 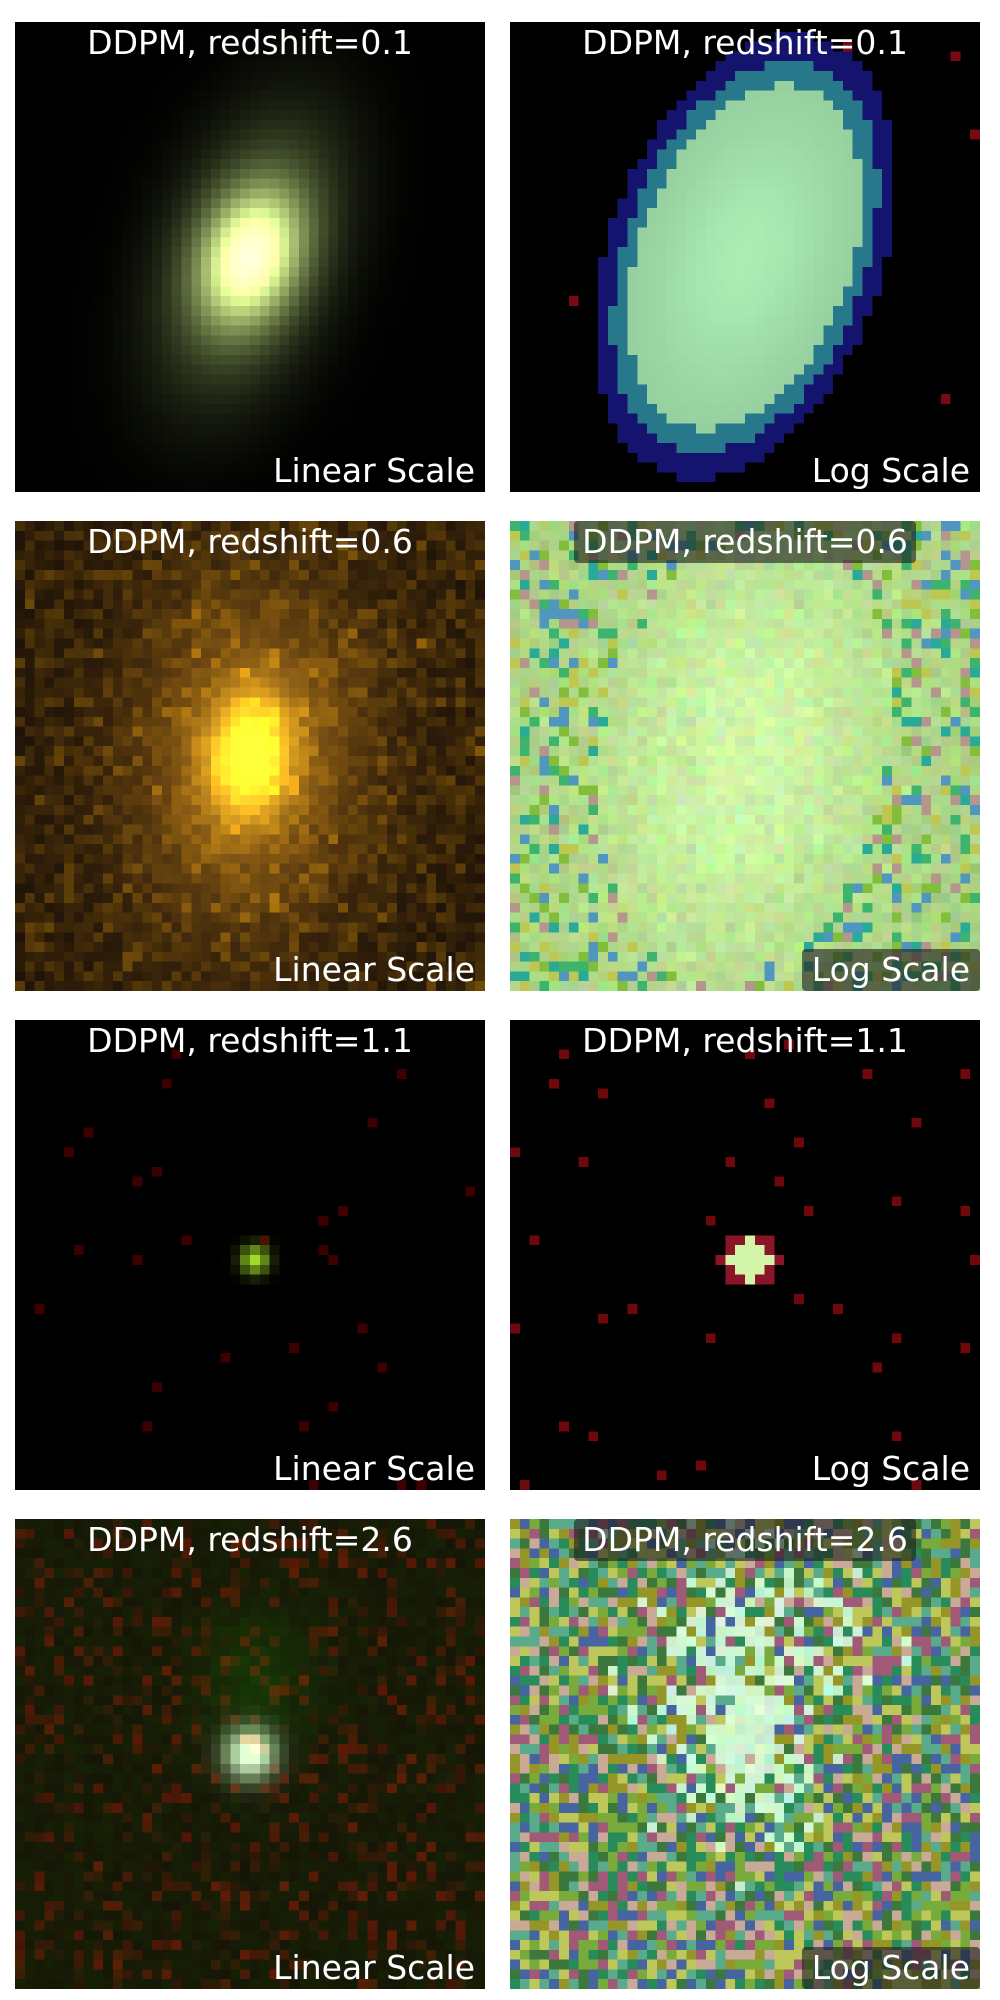 I want to click on panel-log-redshift-0.1: DDPM, redshift=0.1 Log Scale, so click(x=745, y=257).